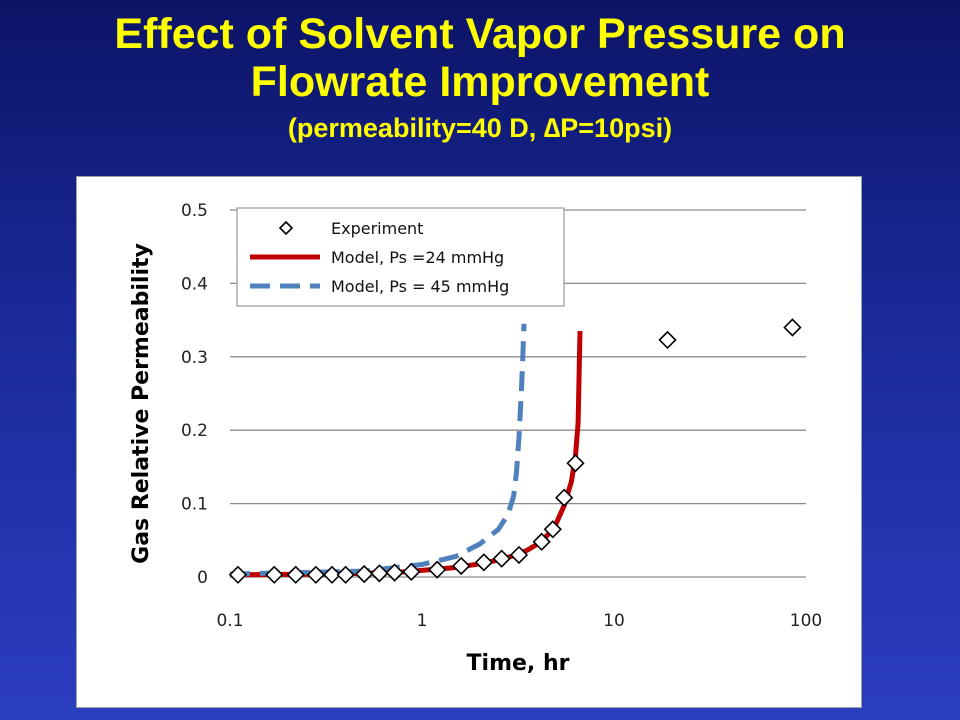 Image resolution: width=960 pixels, height=720 pixels. What do you see at coordinates (480, 34) in the screenshot?
I see `title-line-1: Effect of Solvent Vapor Pressure on` at bounding box center [480, 34].